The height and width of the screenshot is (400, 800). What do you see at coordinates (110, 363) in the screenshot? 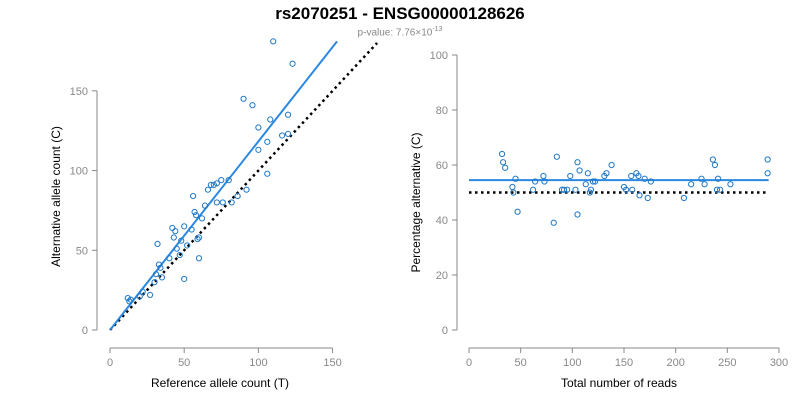
I see `panel1-x-tick-label: 0` at bounding box center [110, 363].